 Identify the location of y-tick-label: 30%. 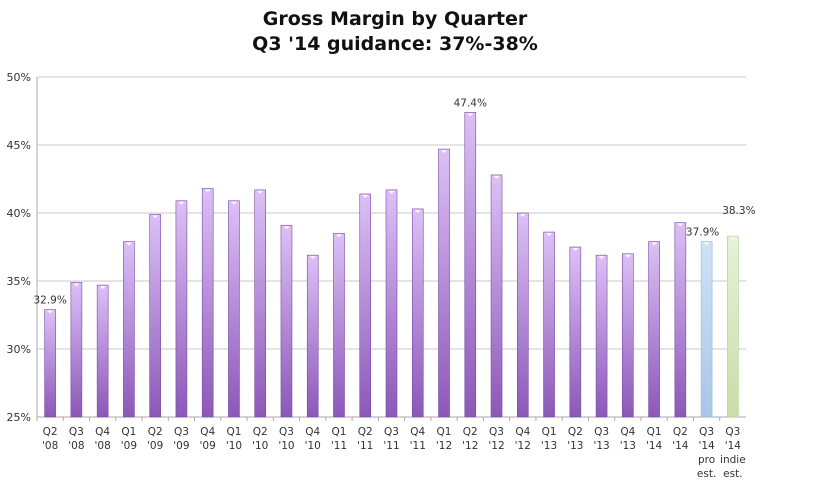
(19, 349).